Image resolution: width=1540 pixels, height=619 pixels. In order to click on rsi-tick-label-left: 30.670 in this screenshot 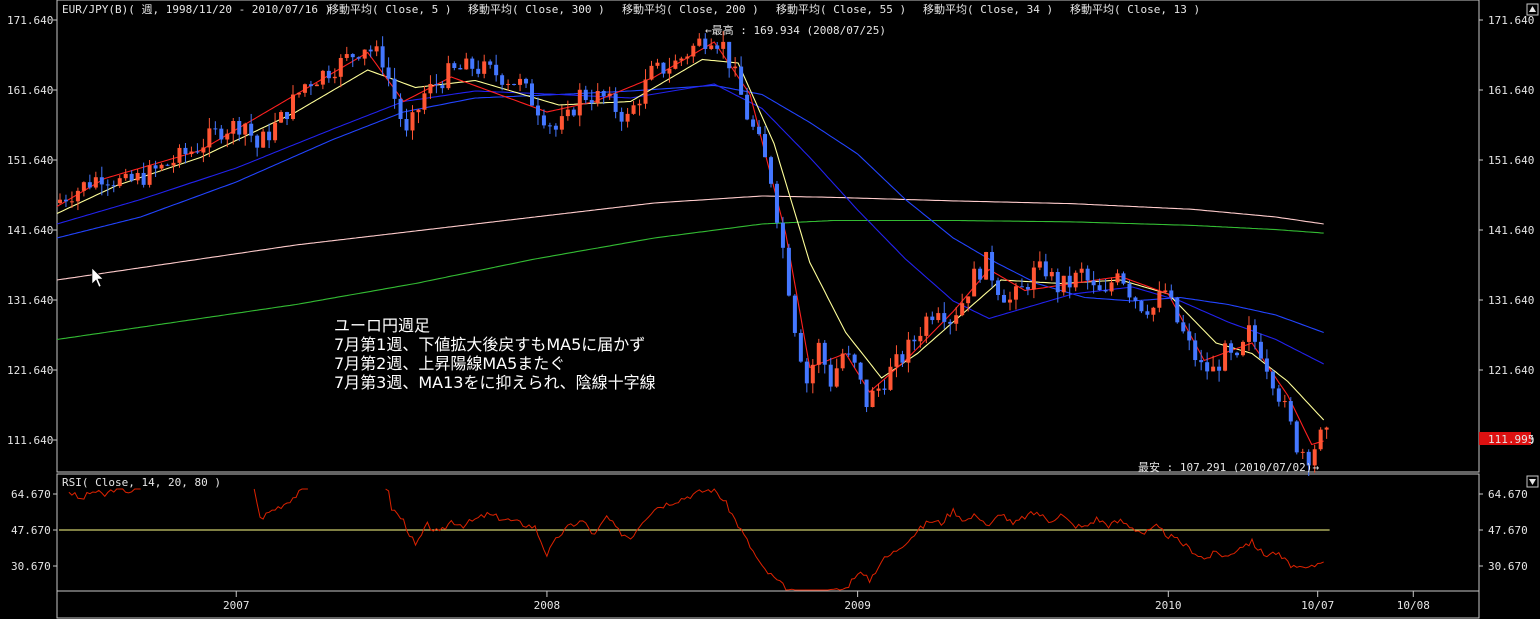, I will do `click(31, 566)`.